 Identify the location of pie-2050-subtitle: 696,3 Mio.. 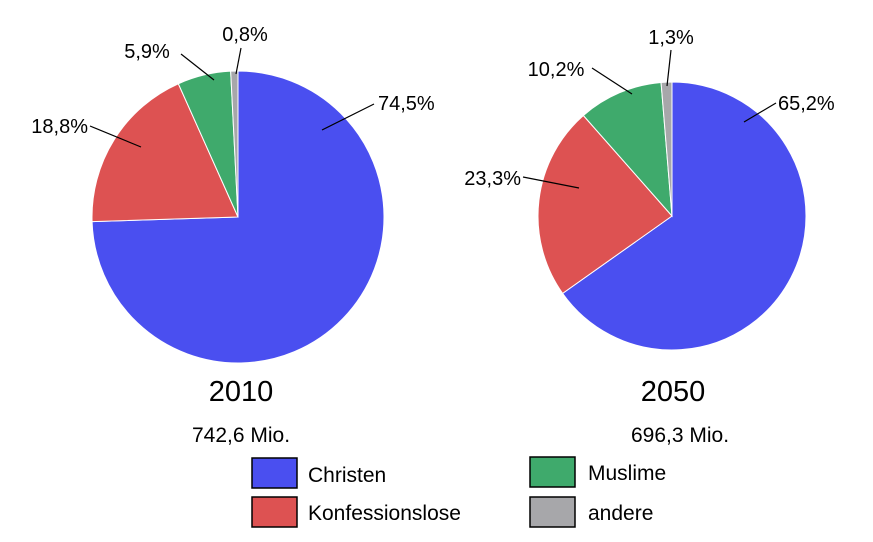
(680, 435).